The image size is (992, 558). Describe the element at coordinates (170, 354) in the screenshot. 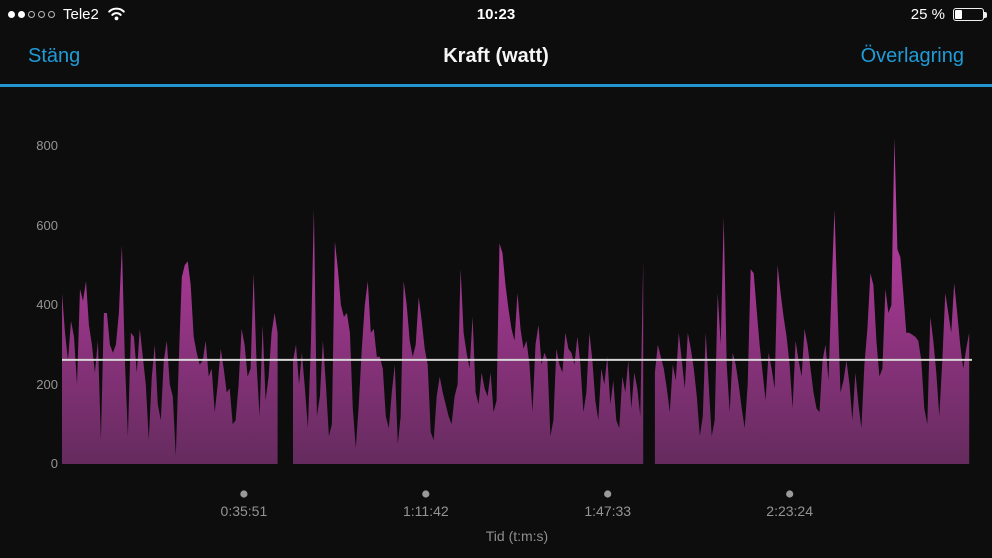

I see `power-area-segment` at that location.